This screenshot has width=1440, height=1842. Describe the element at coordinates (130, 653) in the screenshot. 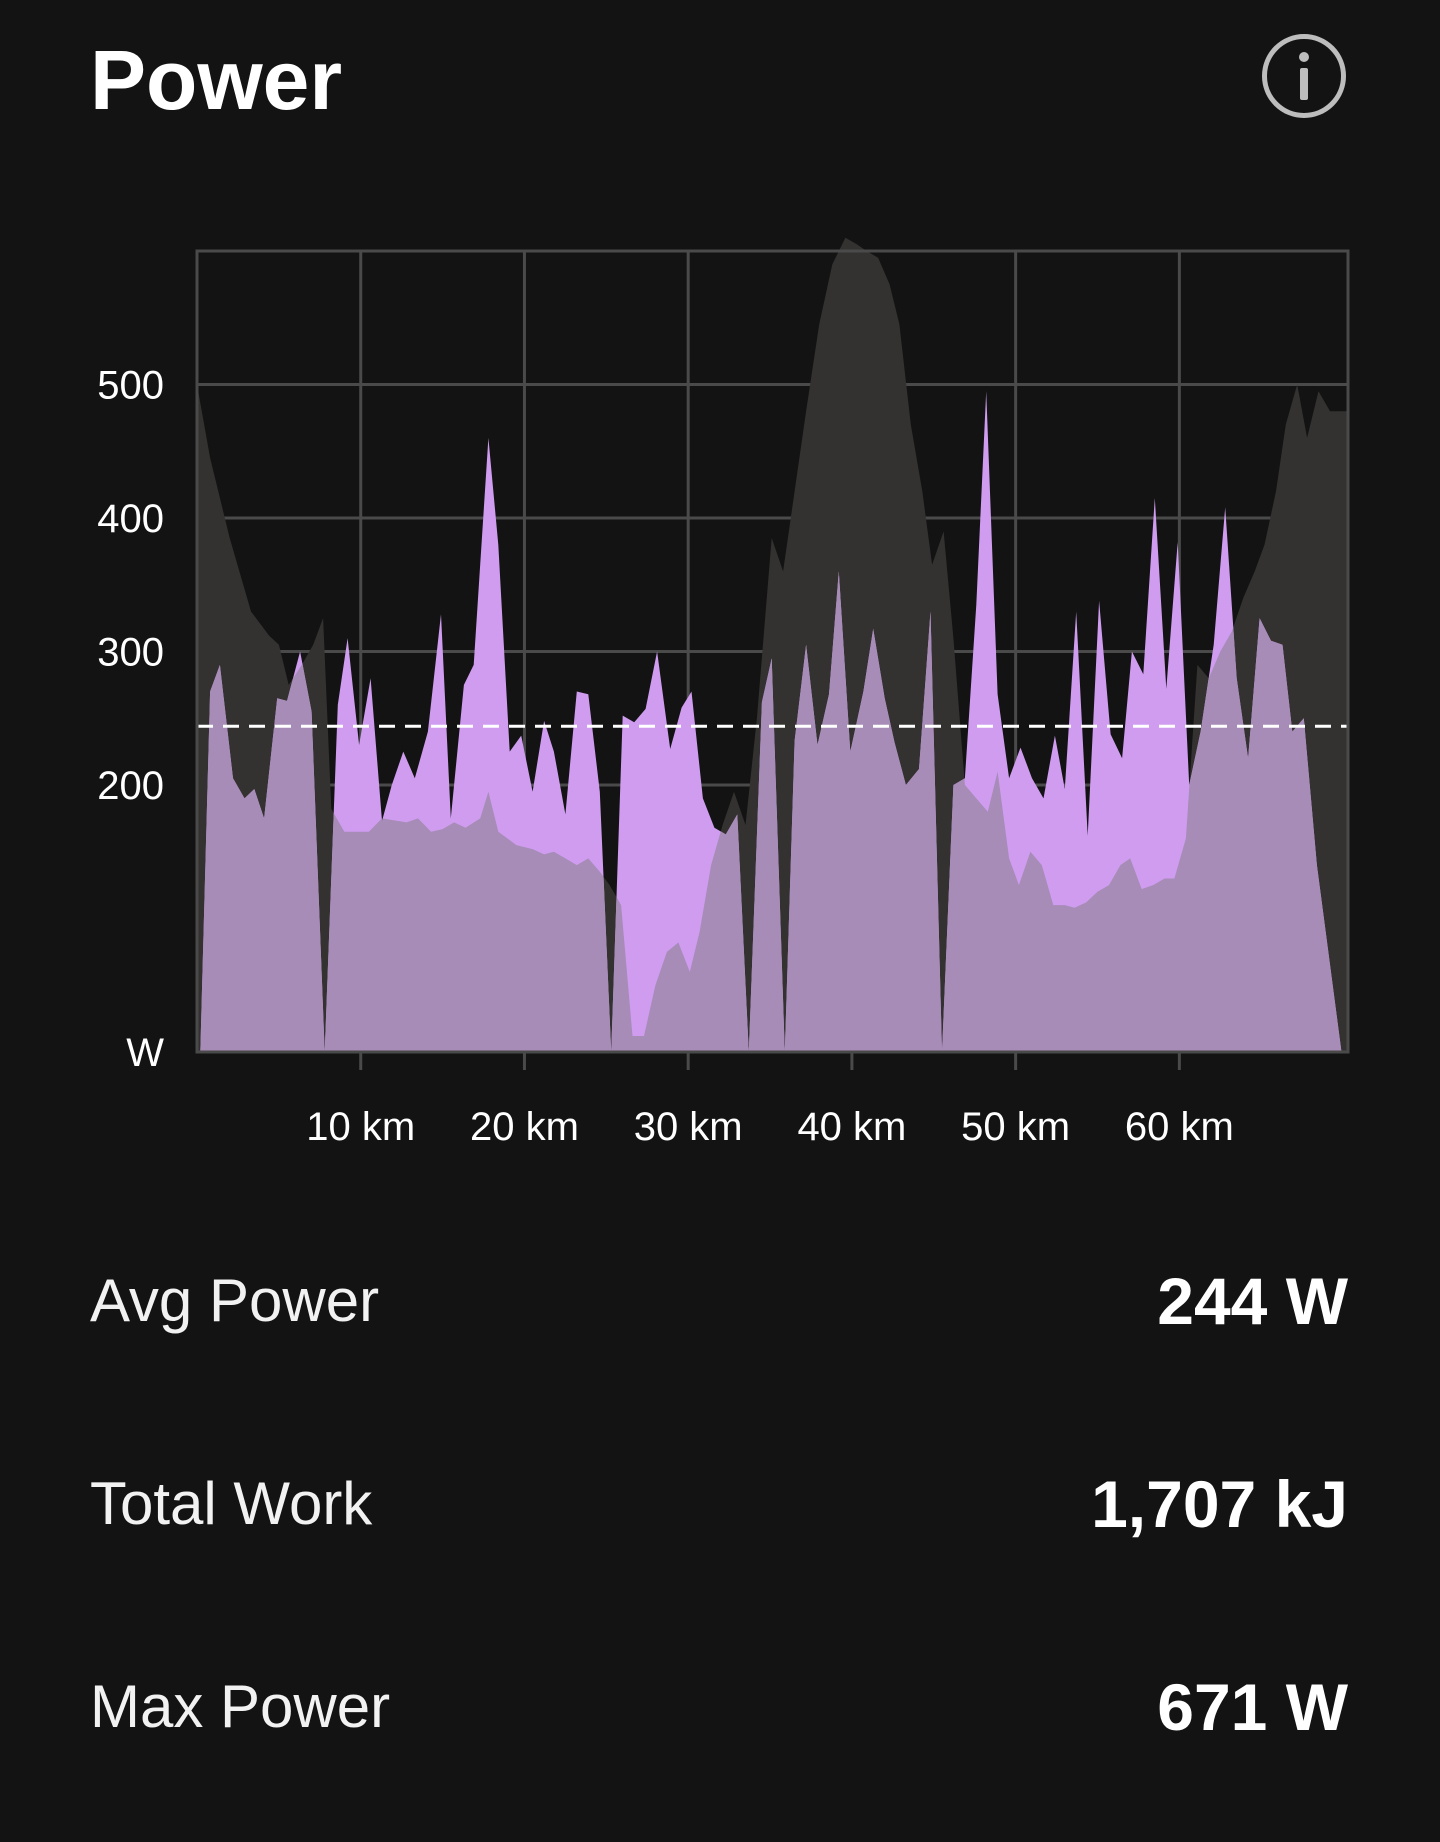

I see `y-tick-label: 300` at that location.